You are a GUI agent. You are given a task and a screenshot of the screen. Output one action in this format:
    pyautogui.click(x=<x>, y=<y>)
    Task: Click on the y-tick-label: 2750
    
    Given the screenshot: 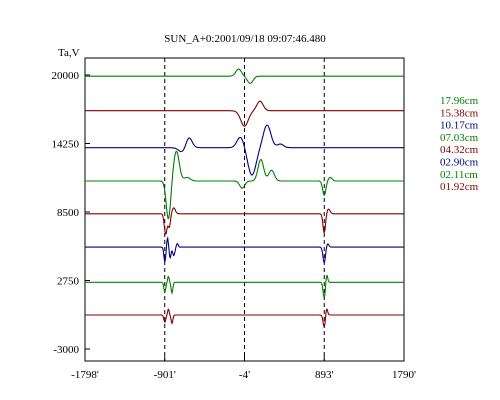 What is the action you would take?
    pyautogui.click(x=68, y=282)
    